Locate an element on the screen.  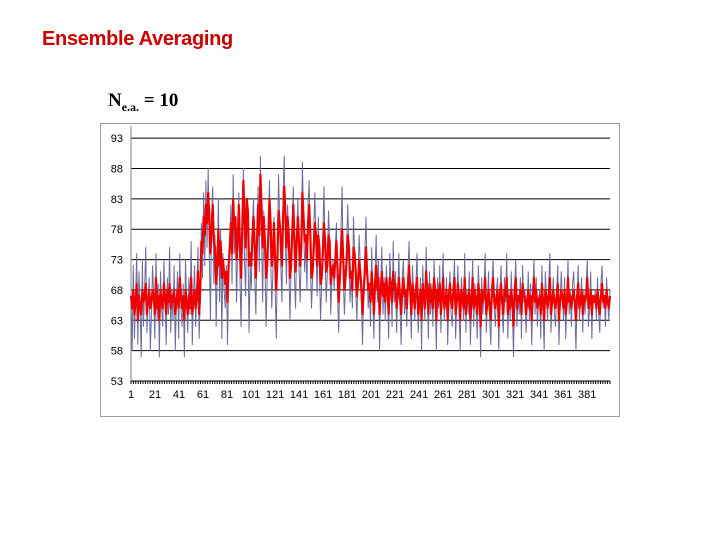
x-tick-label: 101 is located at coordinates (251, 395).